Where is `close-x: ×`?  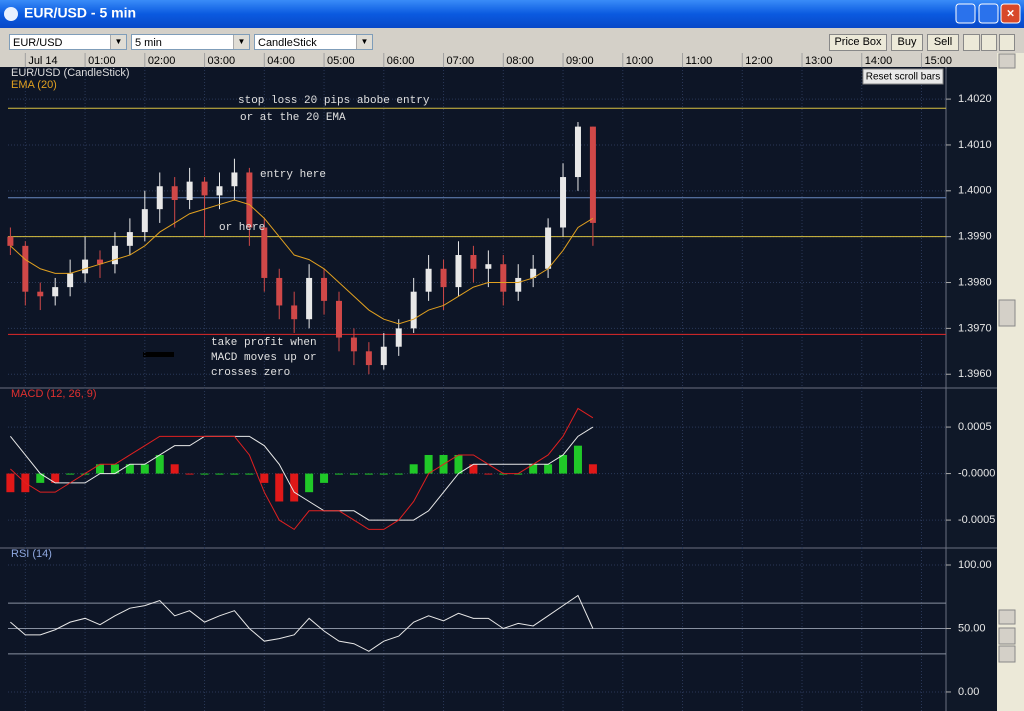 close-x: × is located at coordinates (1011, 12).